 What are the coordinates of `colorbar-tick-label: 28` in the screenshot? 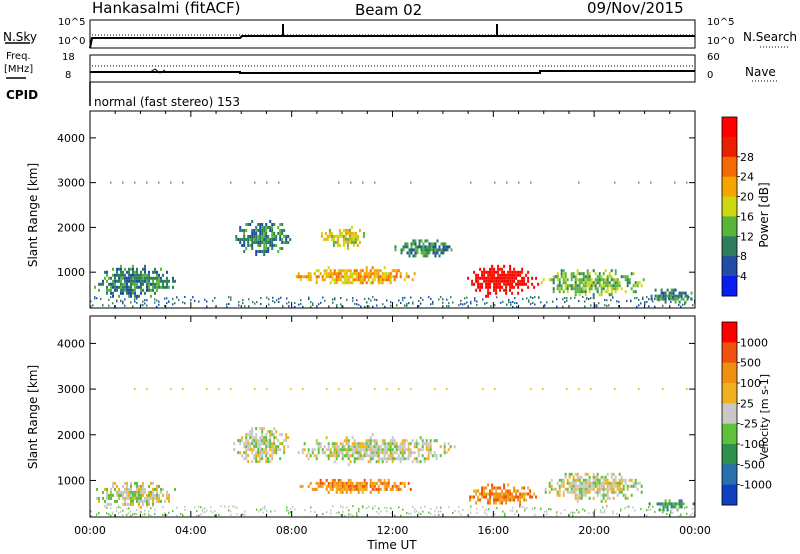 It's located at (747, 157).